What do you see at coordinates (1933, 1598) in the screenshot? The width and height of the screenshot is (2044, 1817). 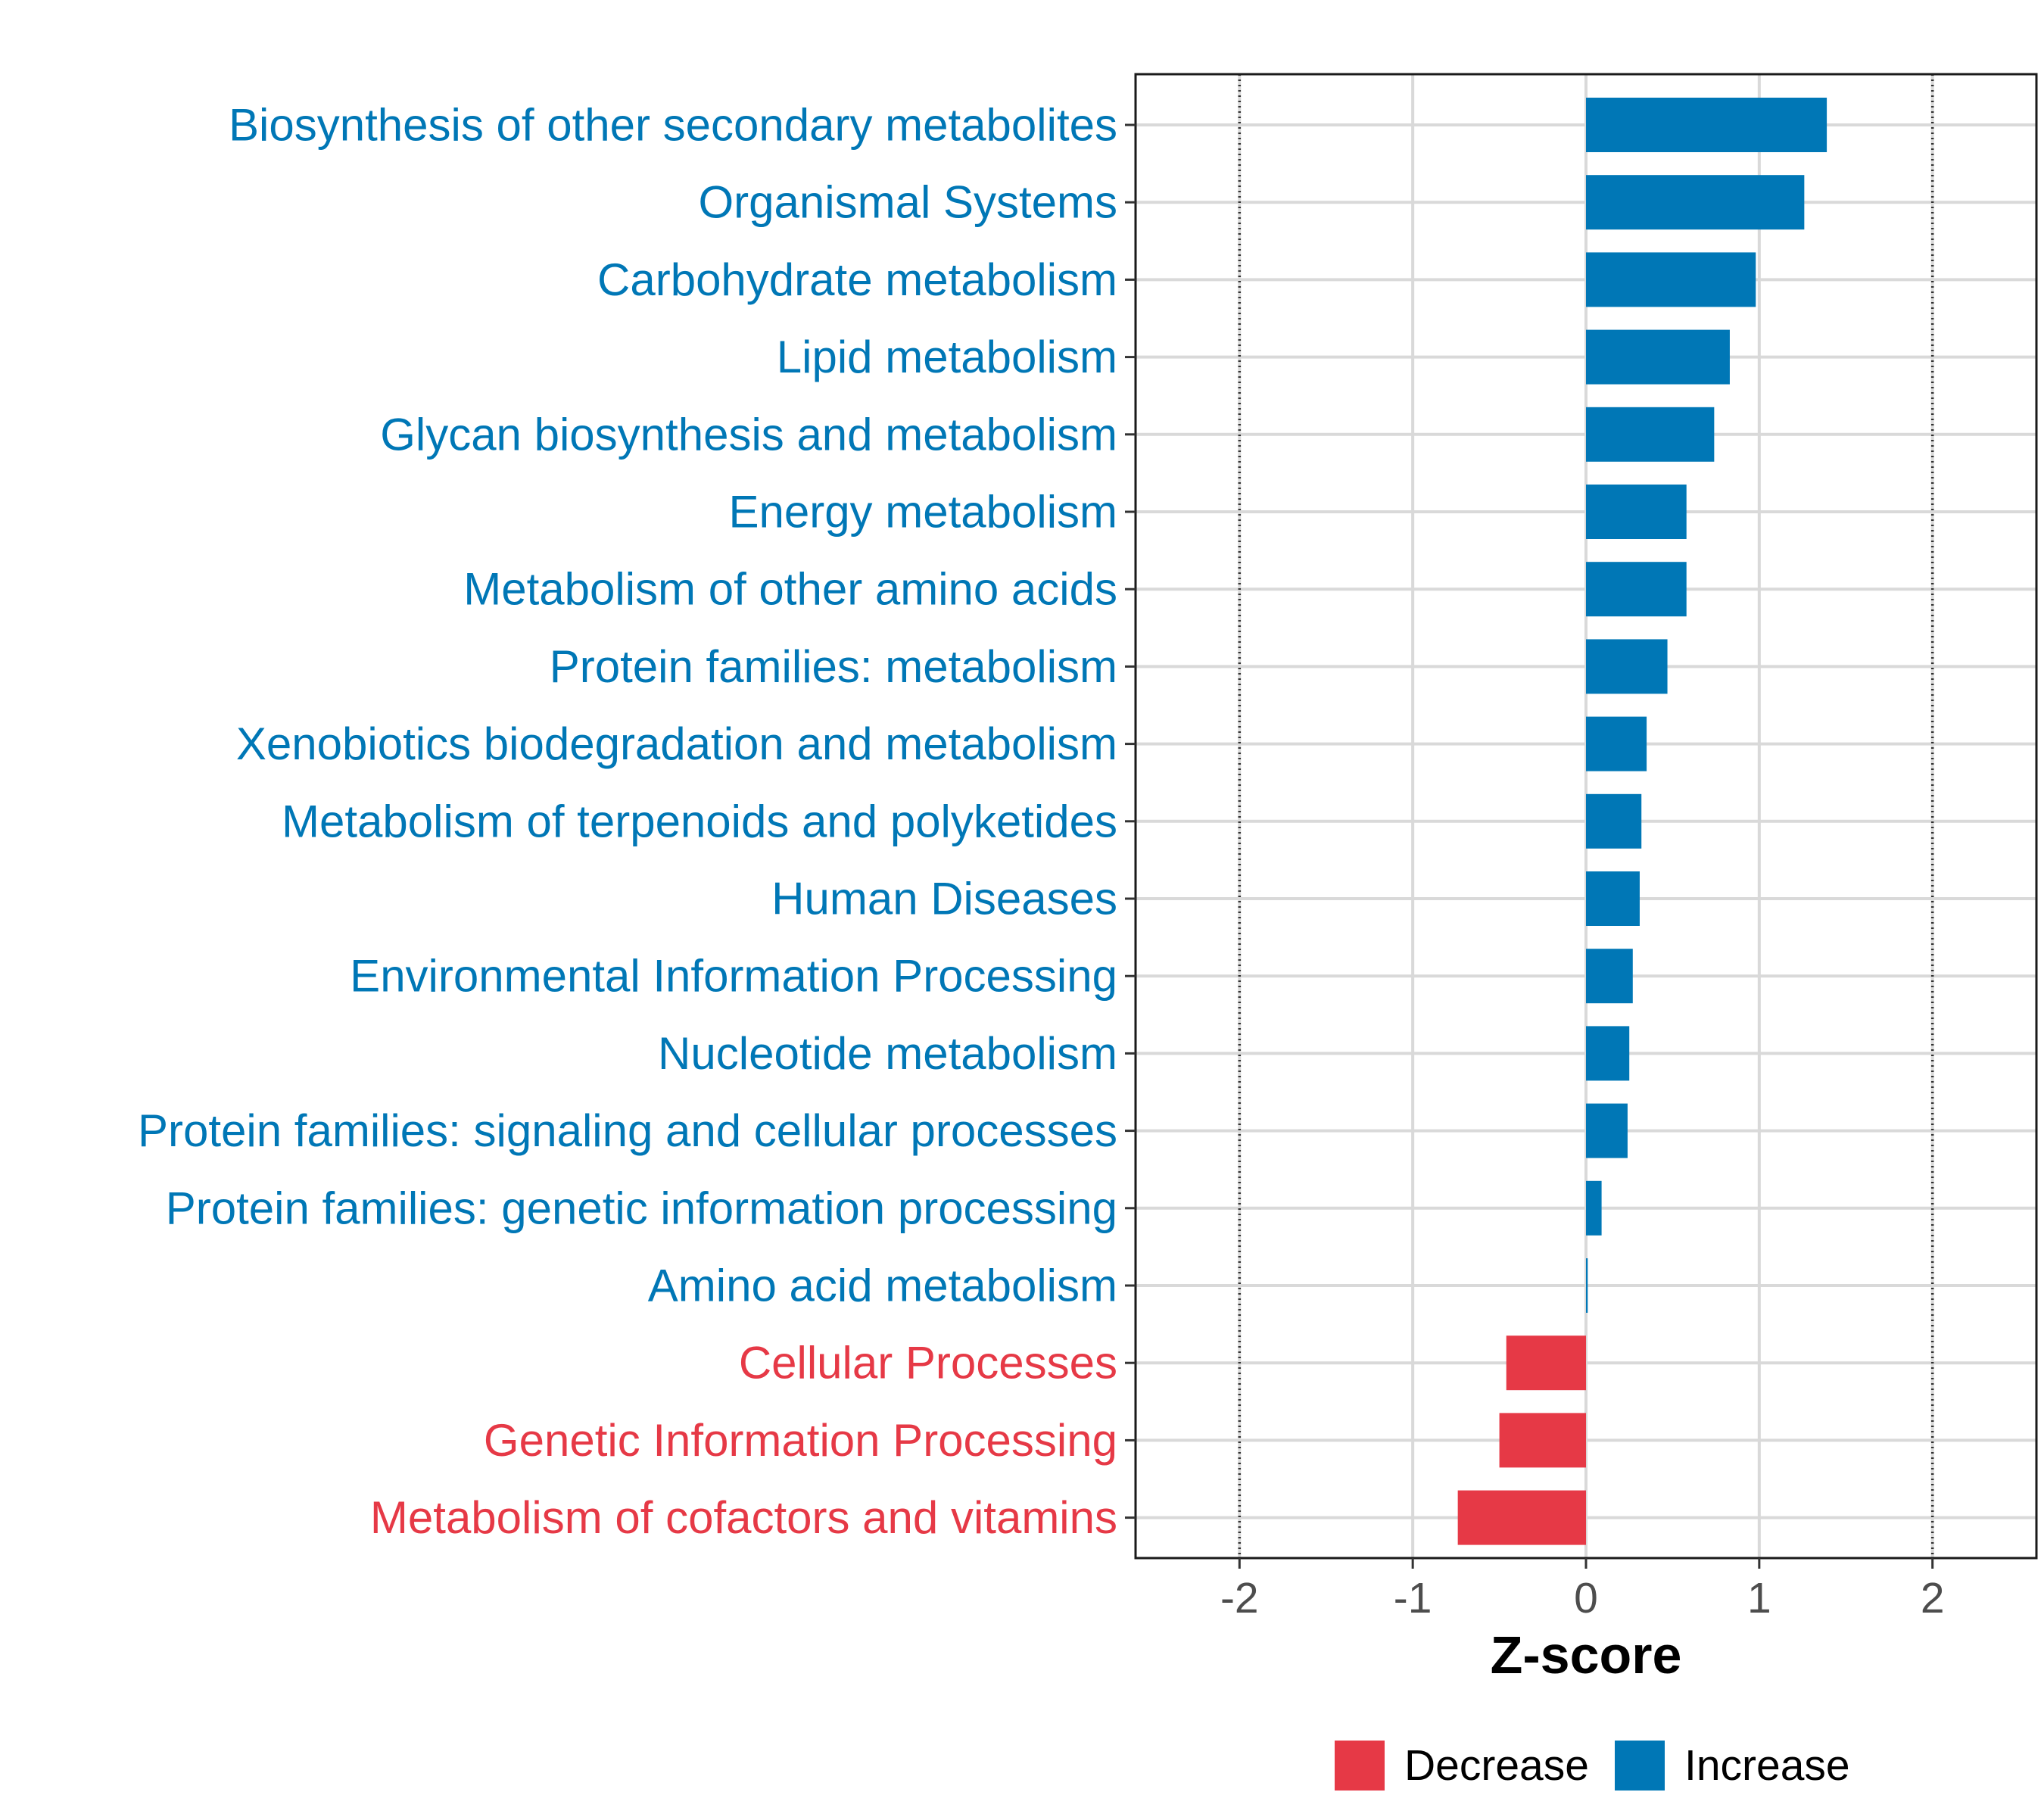 I see `x-tick-label: 2` at bounding box center [1933, 1598].